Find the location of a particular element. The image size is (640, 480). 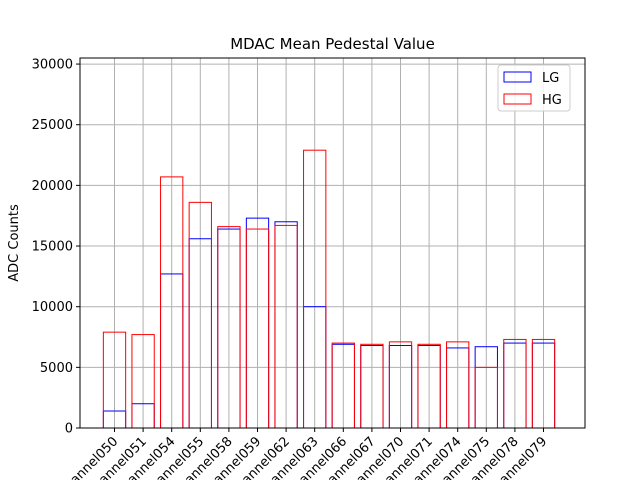

y-tick-label: 0 is located at coordinates (69, 429).